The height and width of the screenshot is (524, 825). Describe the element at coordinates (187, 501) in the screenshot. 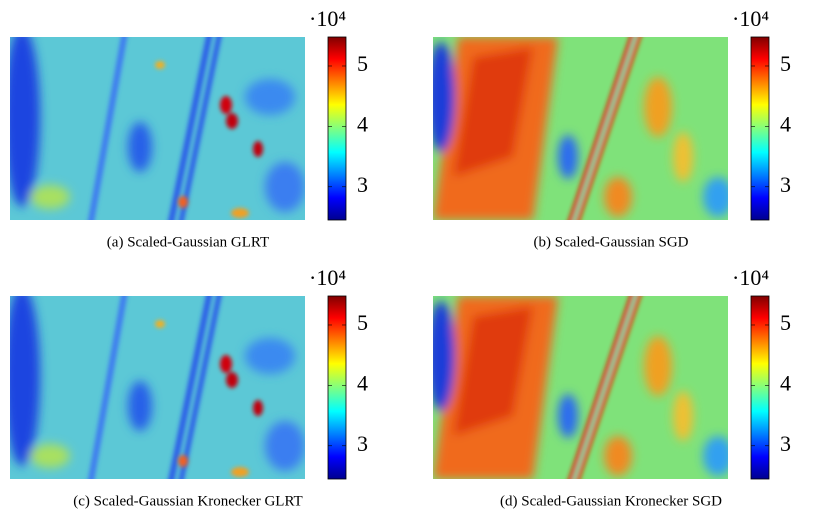

I see `caption: (c) Scaled-Gaussian Kronecker GLRT` at that location.